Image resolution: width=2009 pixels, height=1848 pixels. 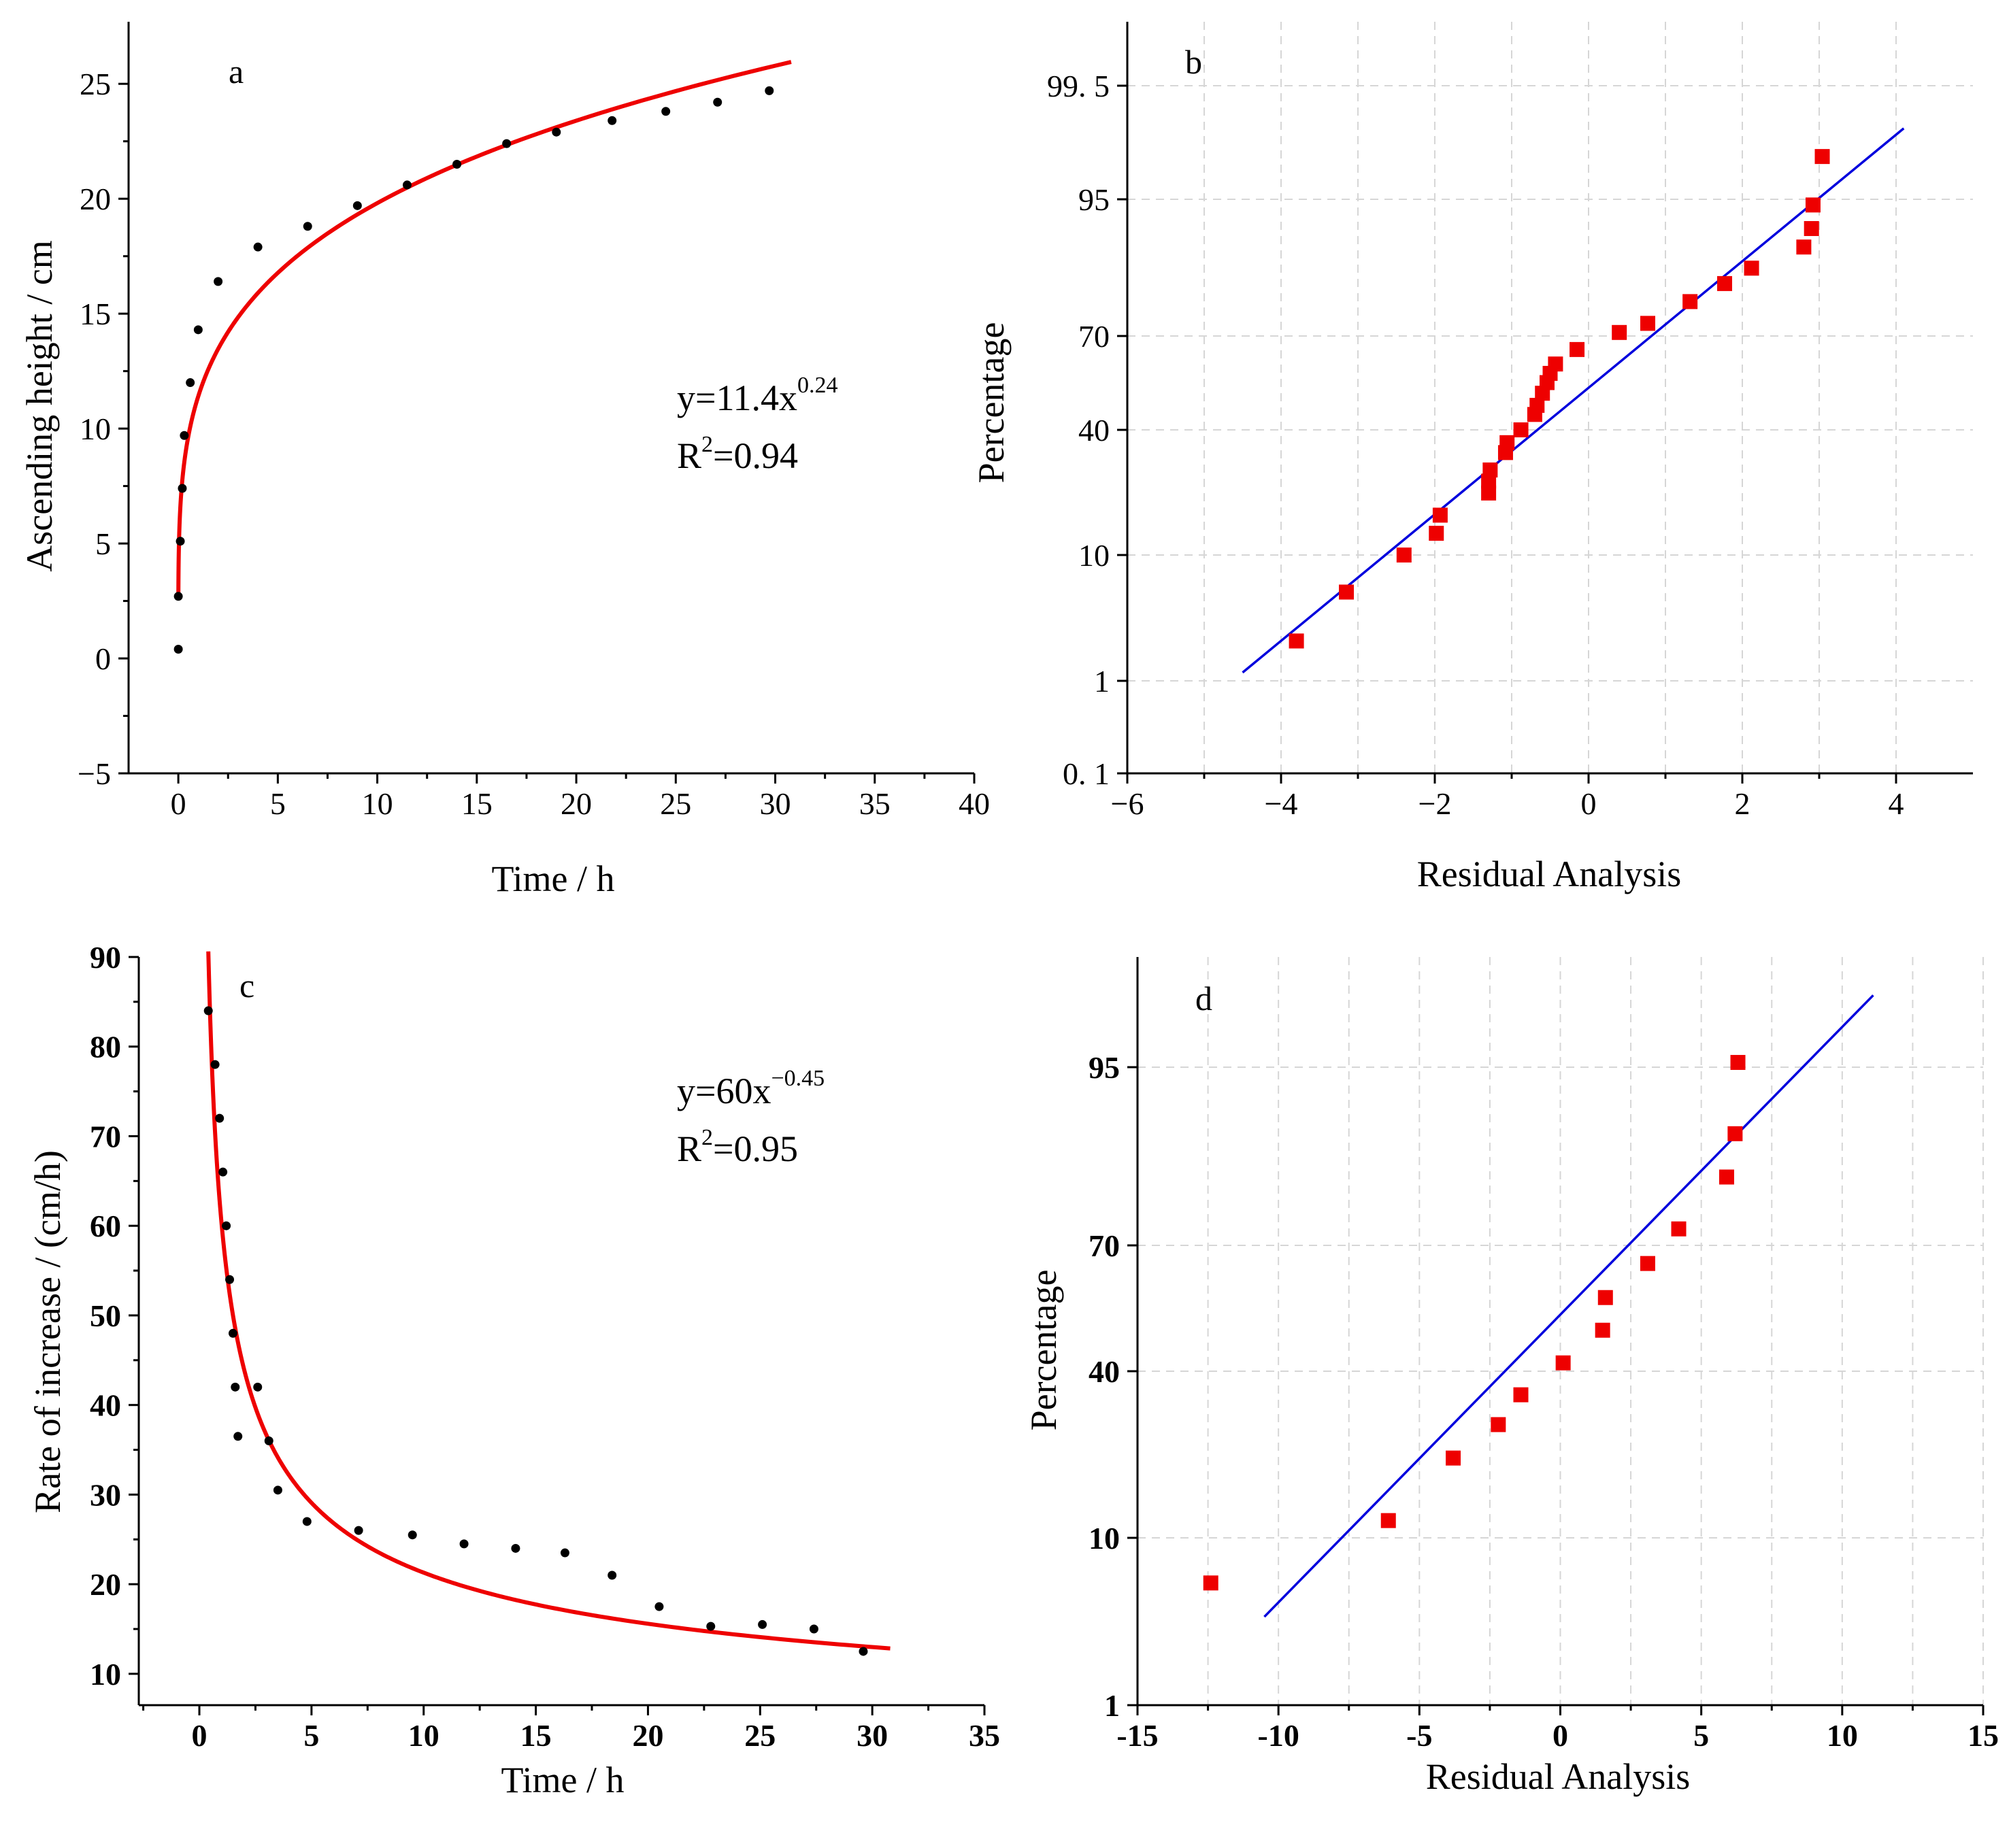 What do you see at coordinates (757, 396) in the screenshot?
I see `panel-a-equation: y=11.4x0.24` at bounding box center [757, 396].